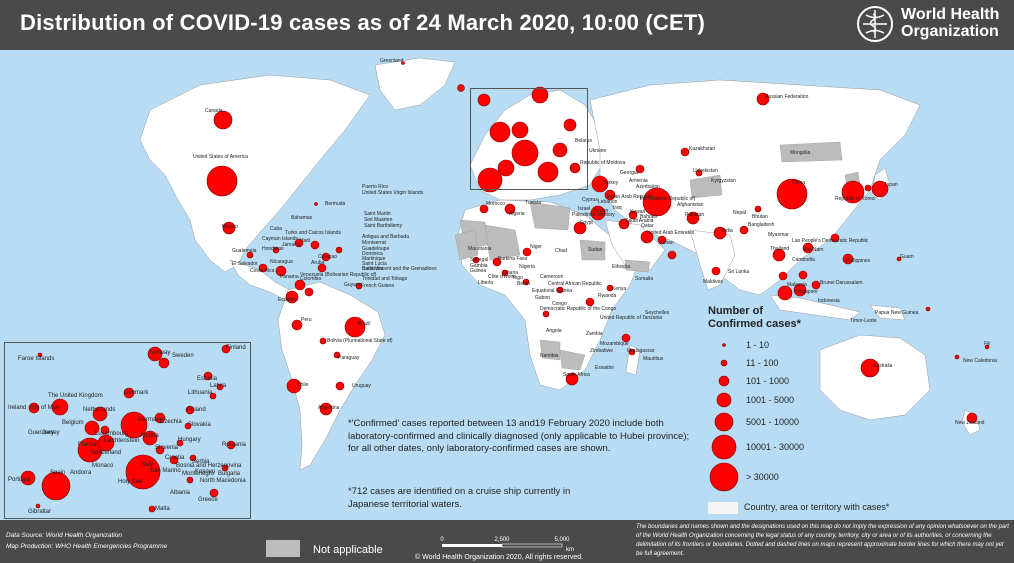  What do you see at coordinates (511, 273) in the screenshot?
I see `country-label: Ghana` at bounding box center [511, 273].